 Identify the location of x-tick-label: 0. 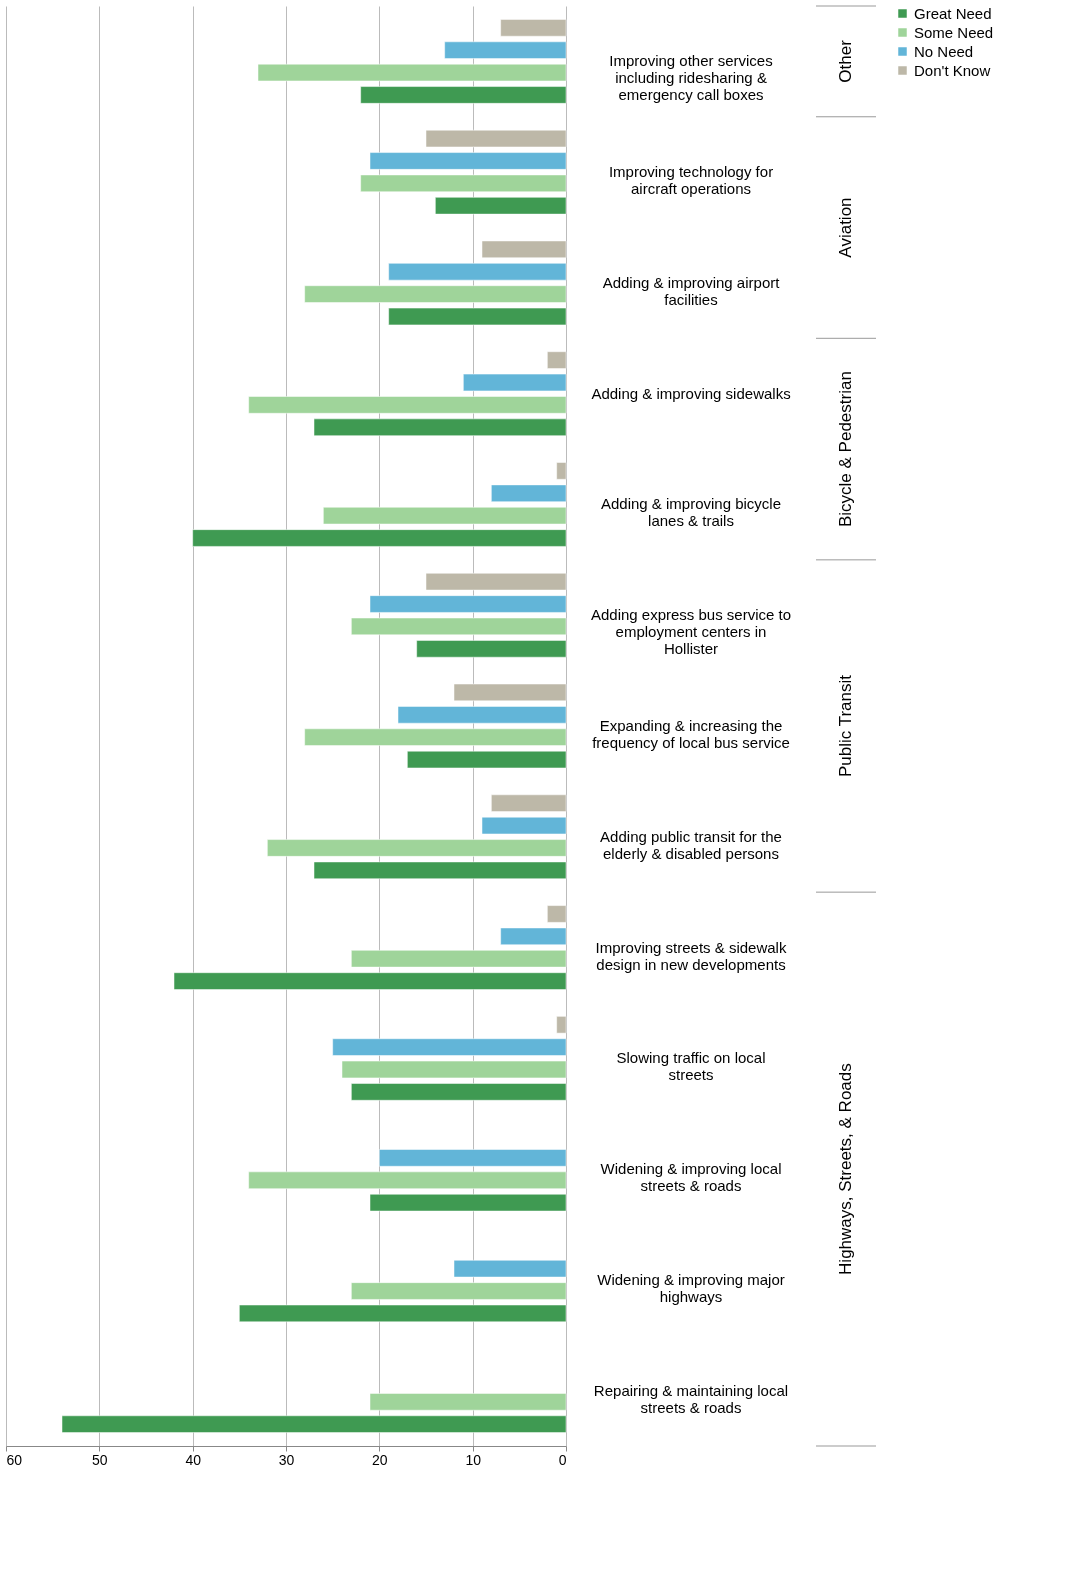
(562, 1459).